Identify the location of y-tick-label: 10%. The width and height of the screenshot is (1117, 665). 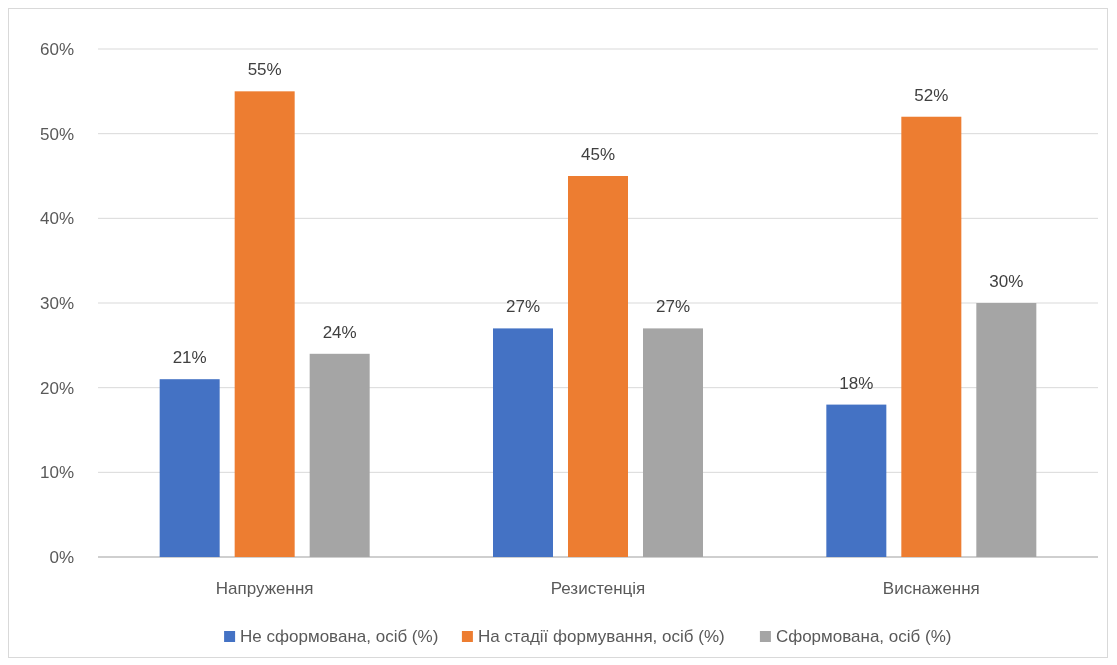
(56, 473).